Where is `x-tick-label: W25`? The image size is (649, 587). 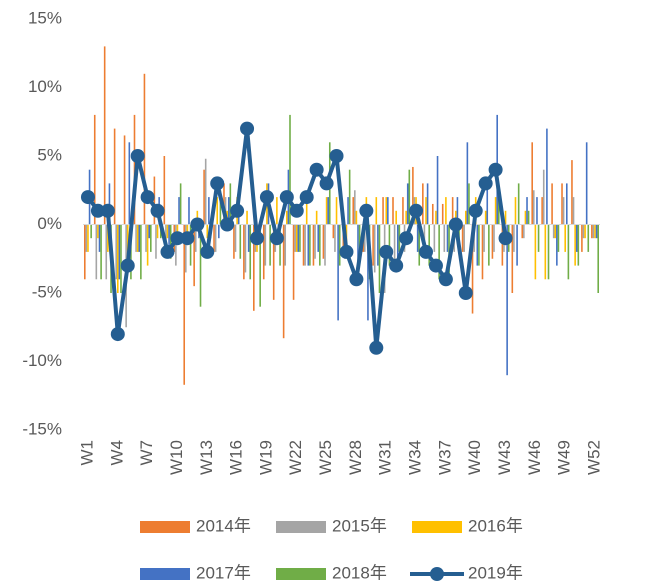 x-tick-label: W25 is located at coordinates (325, 457).